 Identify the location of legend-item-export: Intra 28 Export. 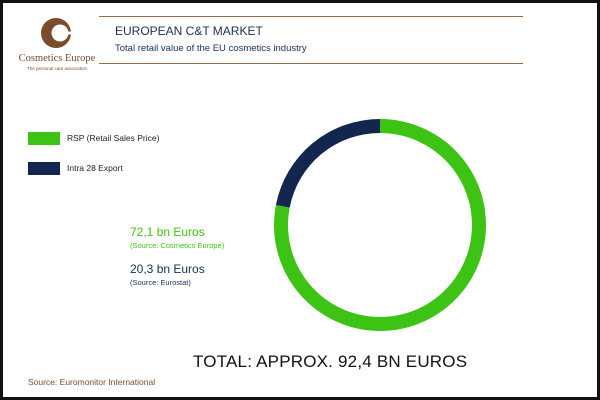
(75, 168).